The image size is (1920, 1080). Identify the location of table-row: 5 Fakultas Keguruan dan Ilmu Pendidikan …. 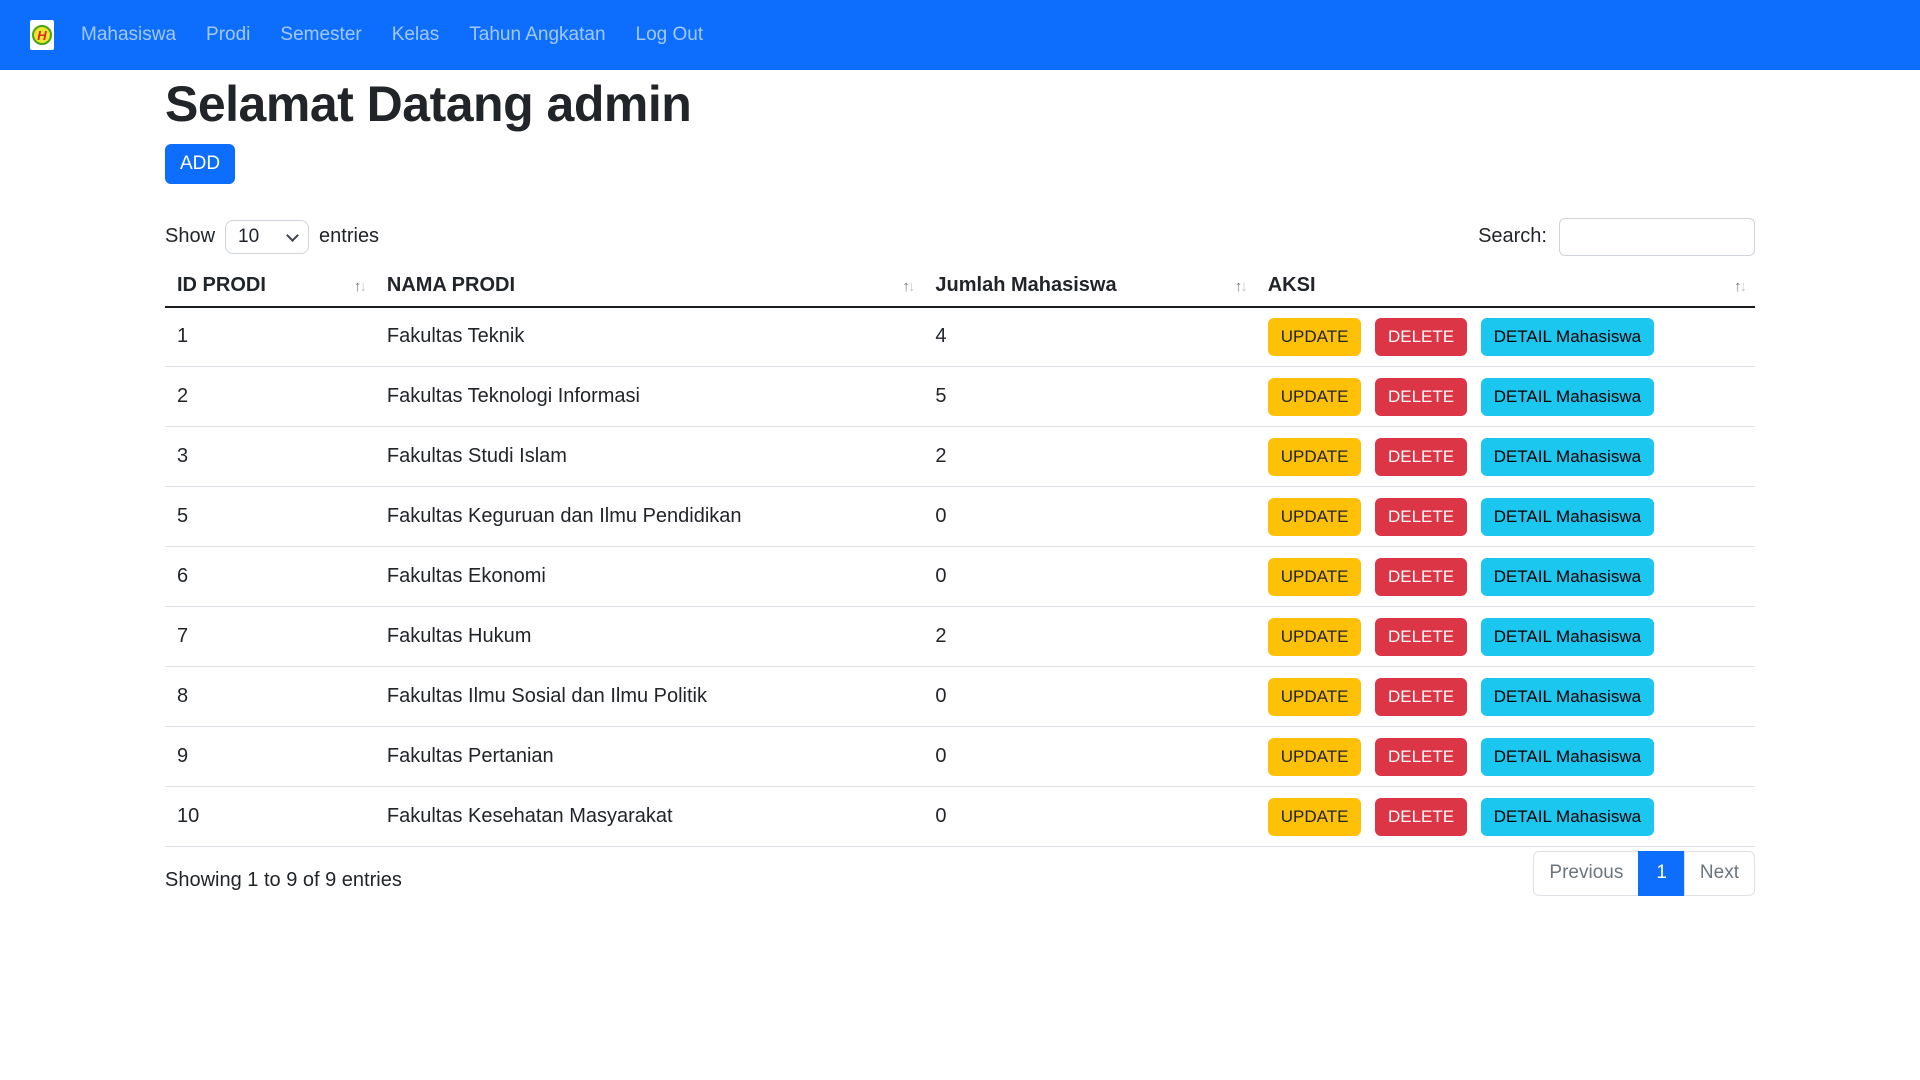
(960, 516).